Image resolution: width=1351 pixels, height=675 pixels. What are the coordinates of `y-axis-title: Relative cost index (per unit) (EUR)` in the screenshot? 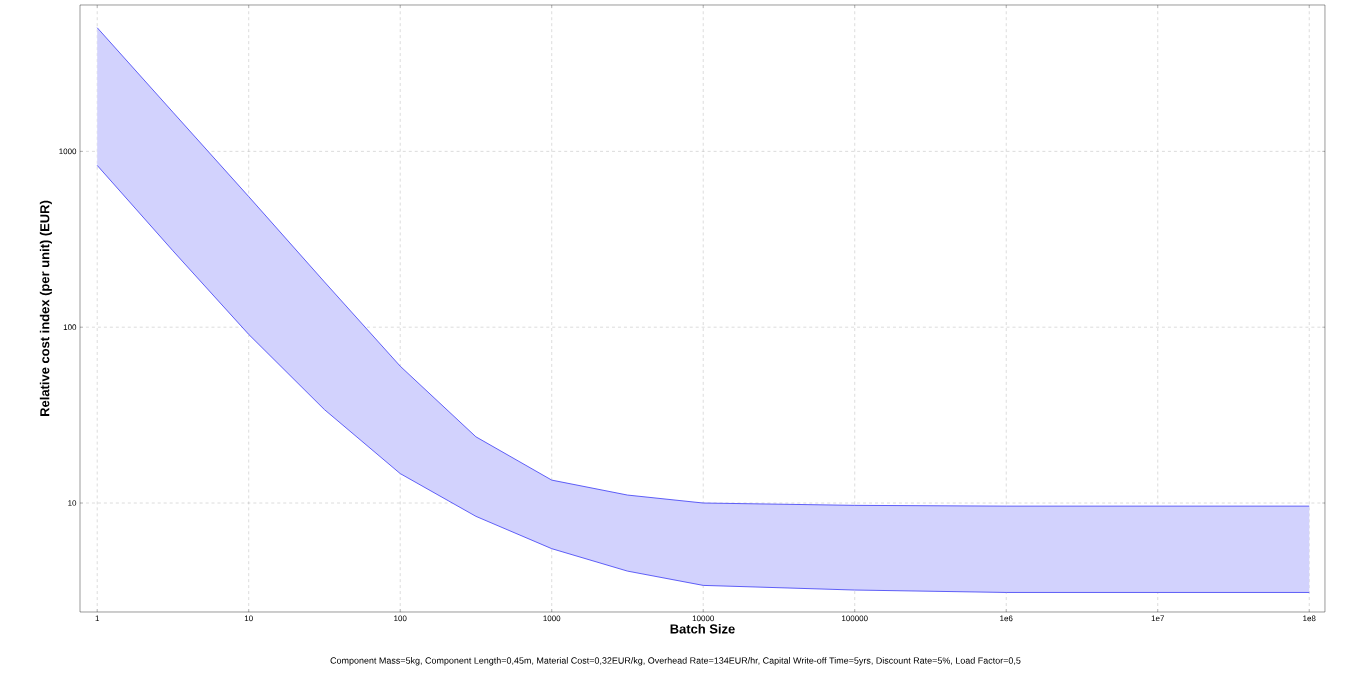 It's located at (45, 308).